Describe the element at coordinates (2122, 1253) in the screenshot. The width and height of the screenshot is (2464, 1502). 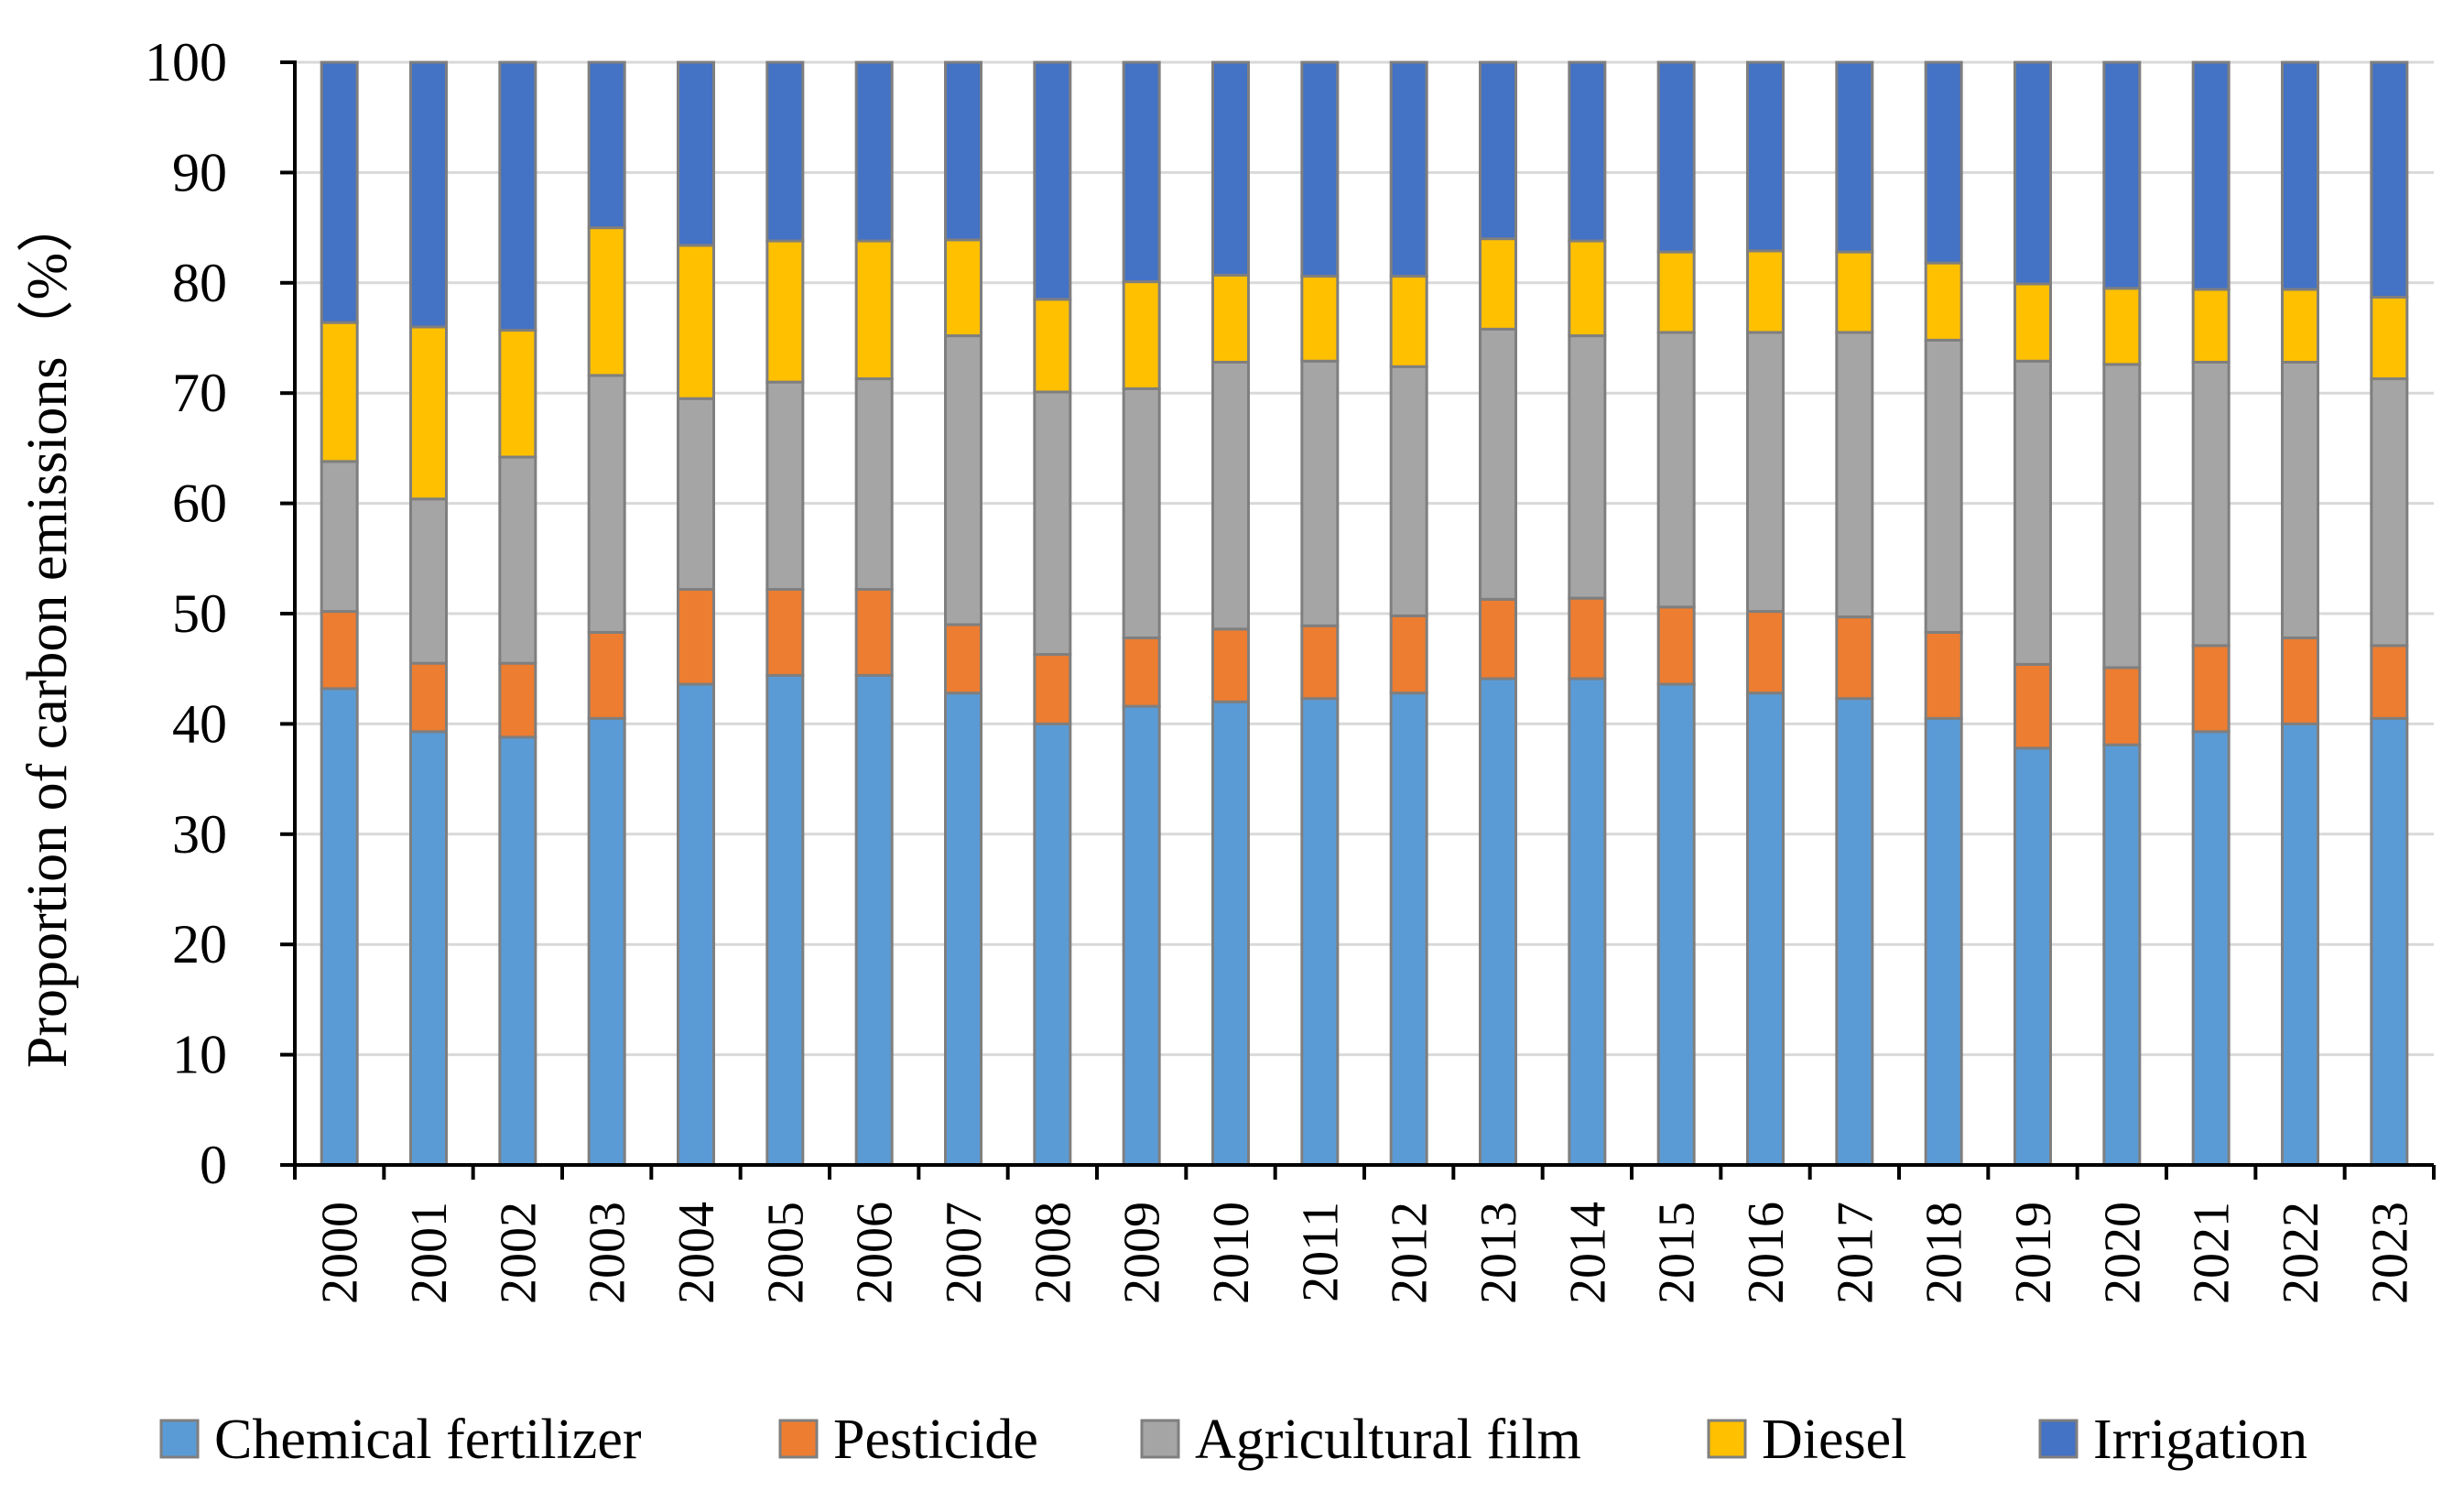
I see `x-tick-label: 2020` at that location.